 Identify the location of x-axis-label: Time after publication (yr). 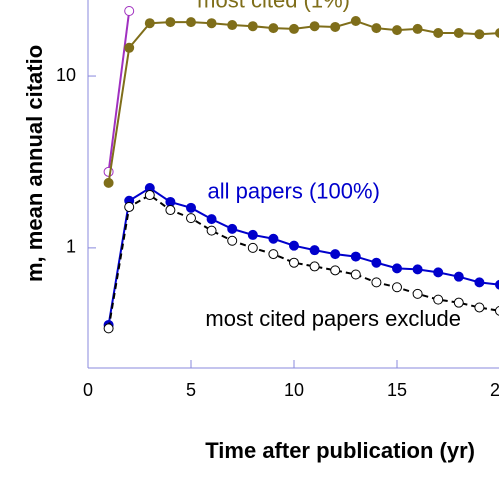
(340, 450).